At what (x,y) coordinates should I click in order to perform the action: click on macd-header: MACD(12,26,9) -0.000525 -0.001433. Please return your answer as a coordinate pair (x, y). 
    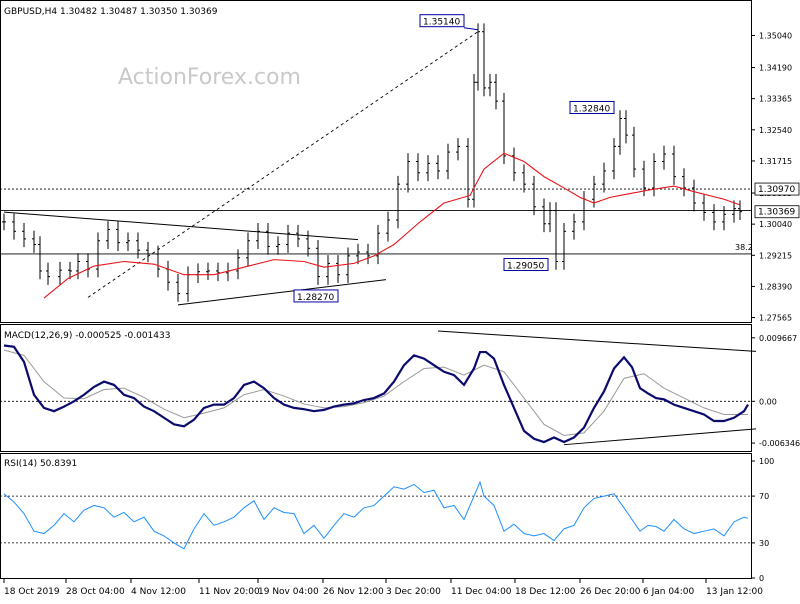
    Looking at the image, I should click on (87, 336).